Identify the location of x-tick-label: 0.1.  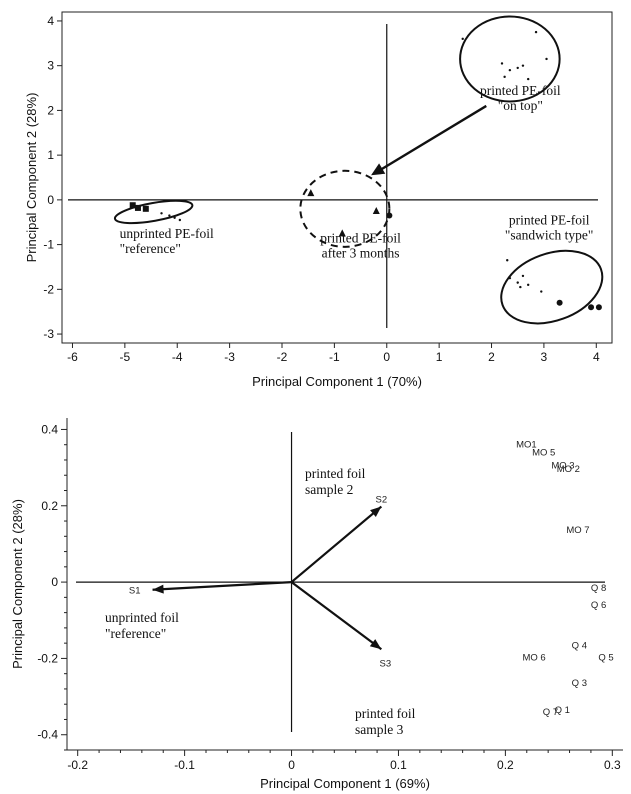
(398, 765).